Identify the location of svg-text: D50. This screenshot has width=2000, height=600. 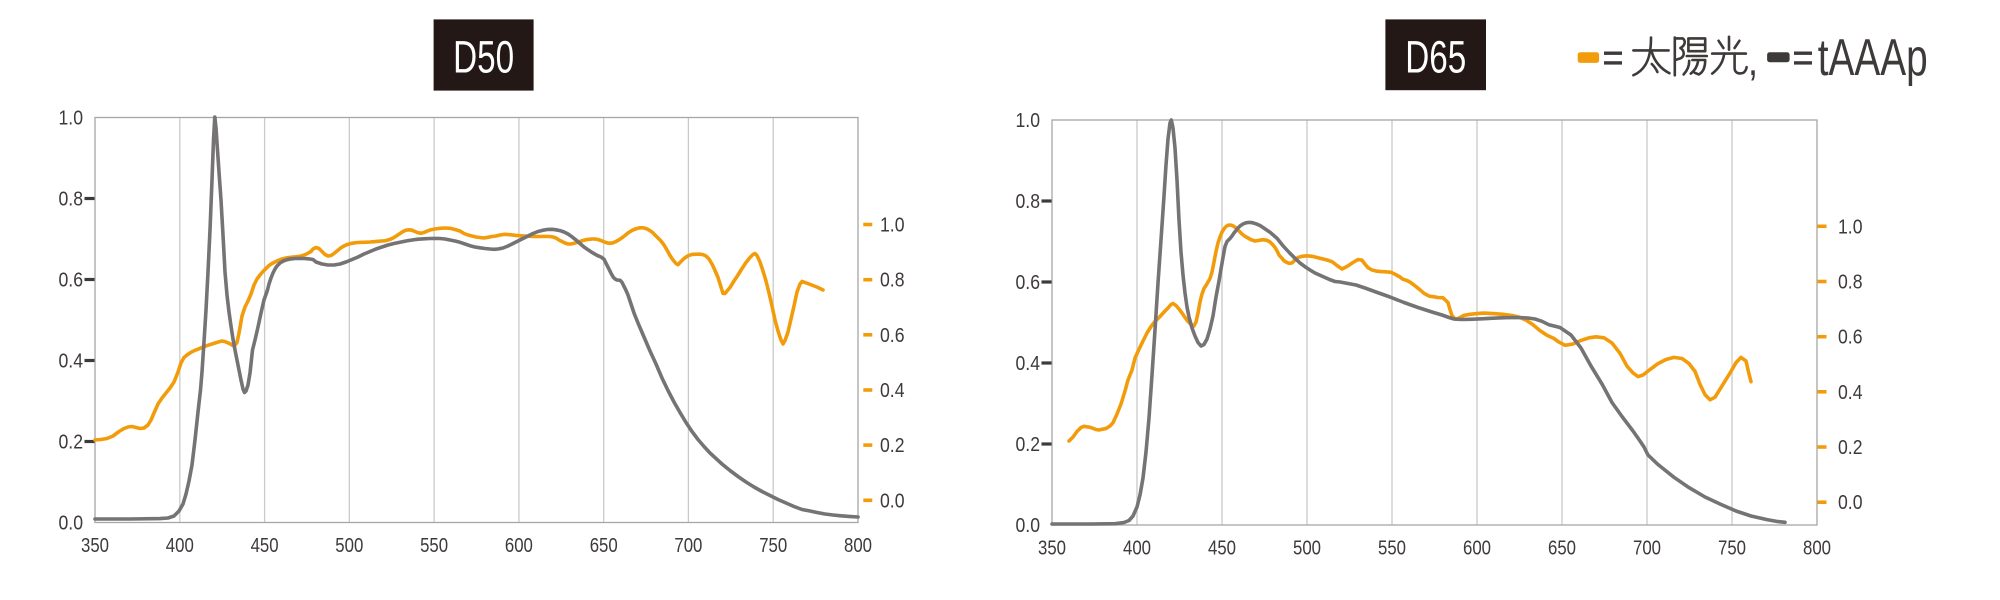
(483, 56).